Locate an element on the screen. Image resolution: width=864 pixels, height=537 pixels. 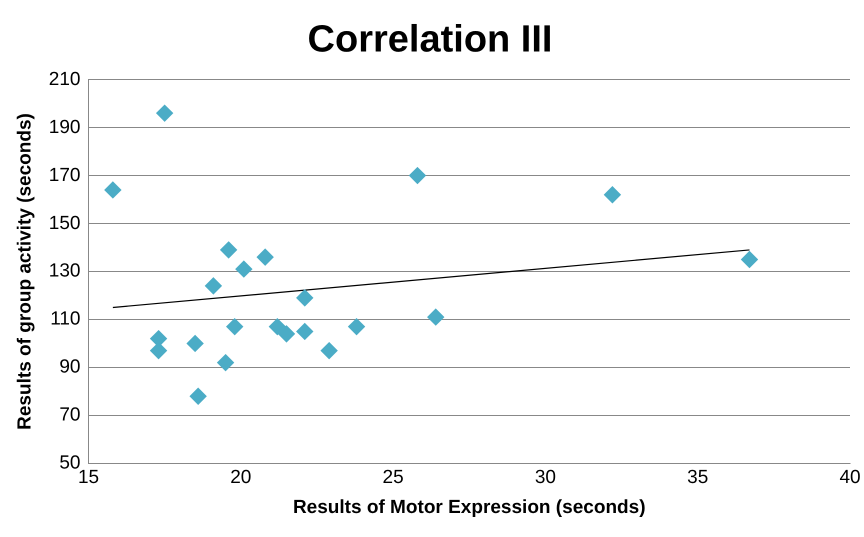
x-tick-label: 20 is located at coordinates (241, 477).